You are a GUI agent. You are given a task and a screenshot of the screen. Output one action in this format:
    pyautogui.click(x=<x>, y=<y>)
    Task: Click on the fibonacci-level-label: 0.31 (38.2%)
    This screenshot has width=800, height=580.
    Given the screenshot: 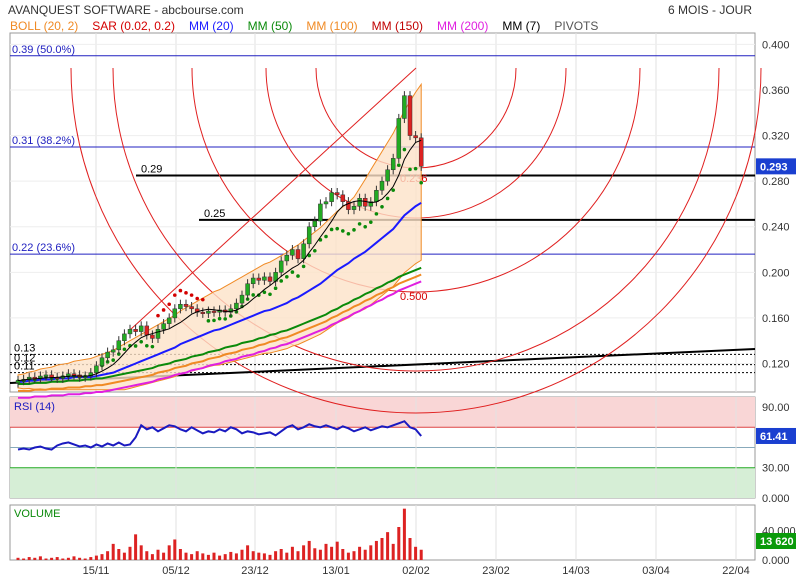 What is the action you would take?
    pyautogui.click(x=43, y=141)
    